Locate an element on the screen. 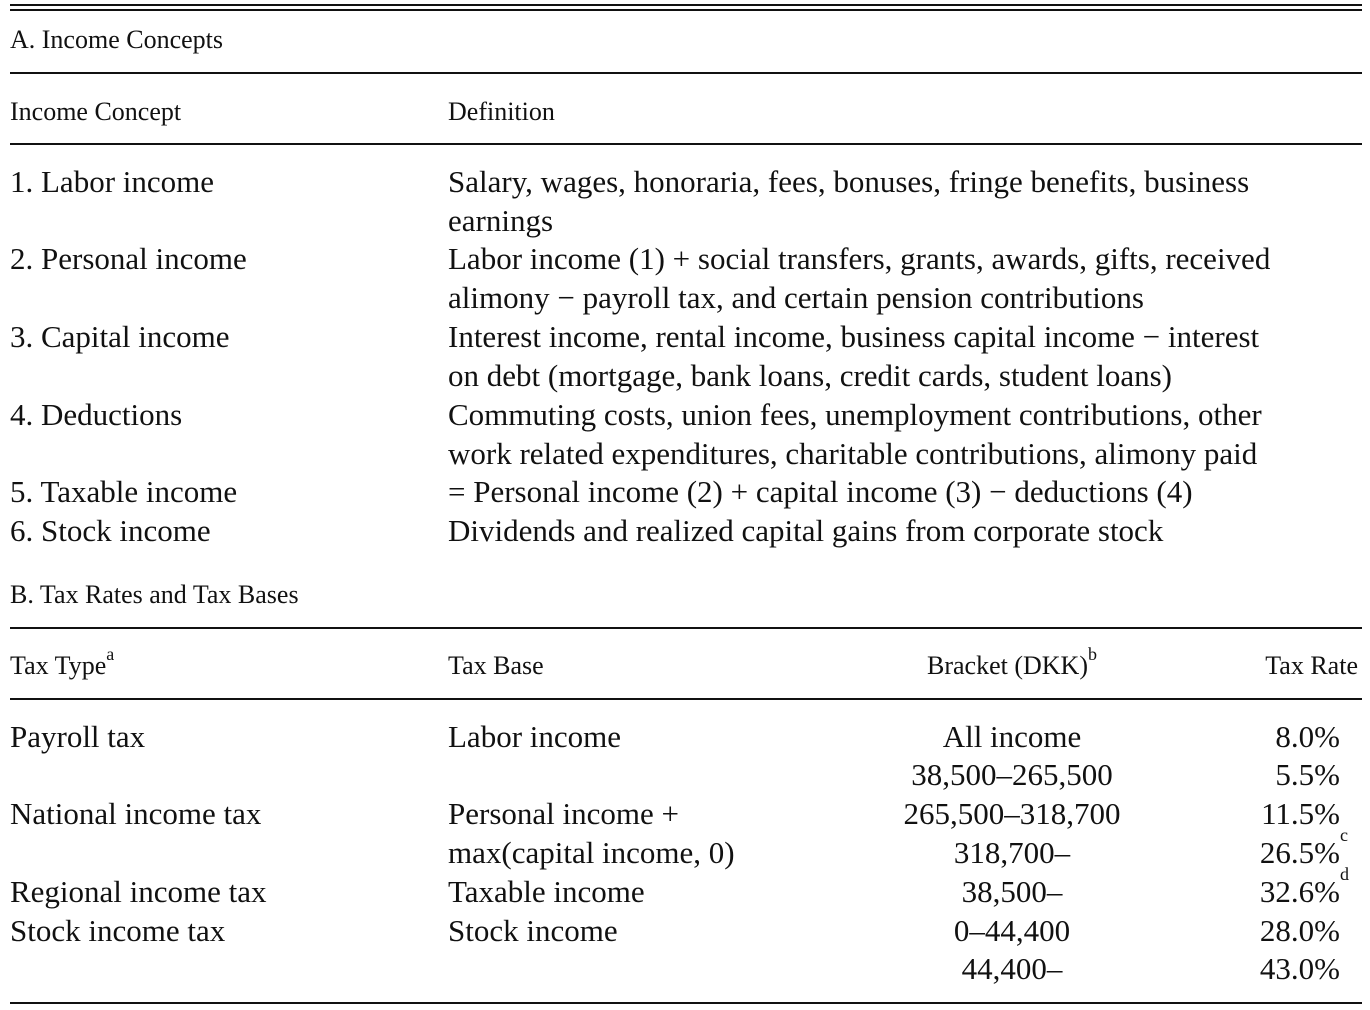 This screenshot has width=1370, height=1010. tax-rate-value: 43.0% is located at coordinates (1299, 968).